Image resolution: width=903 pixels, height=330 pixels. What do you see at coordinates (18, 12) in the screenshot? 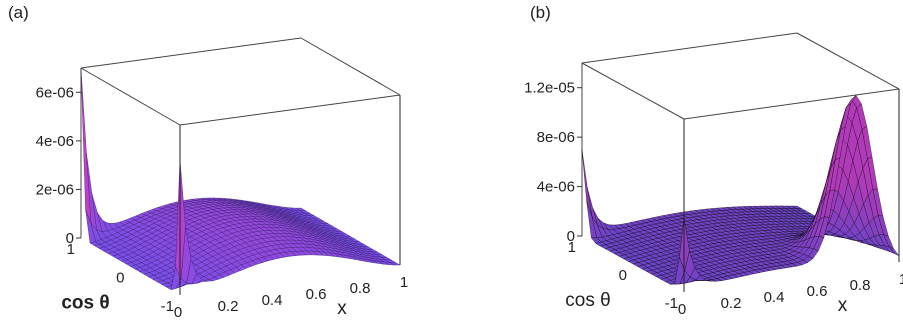
I see `panel-label: (a)` at bounding box center [18, 12].